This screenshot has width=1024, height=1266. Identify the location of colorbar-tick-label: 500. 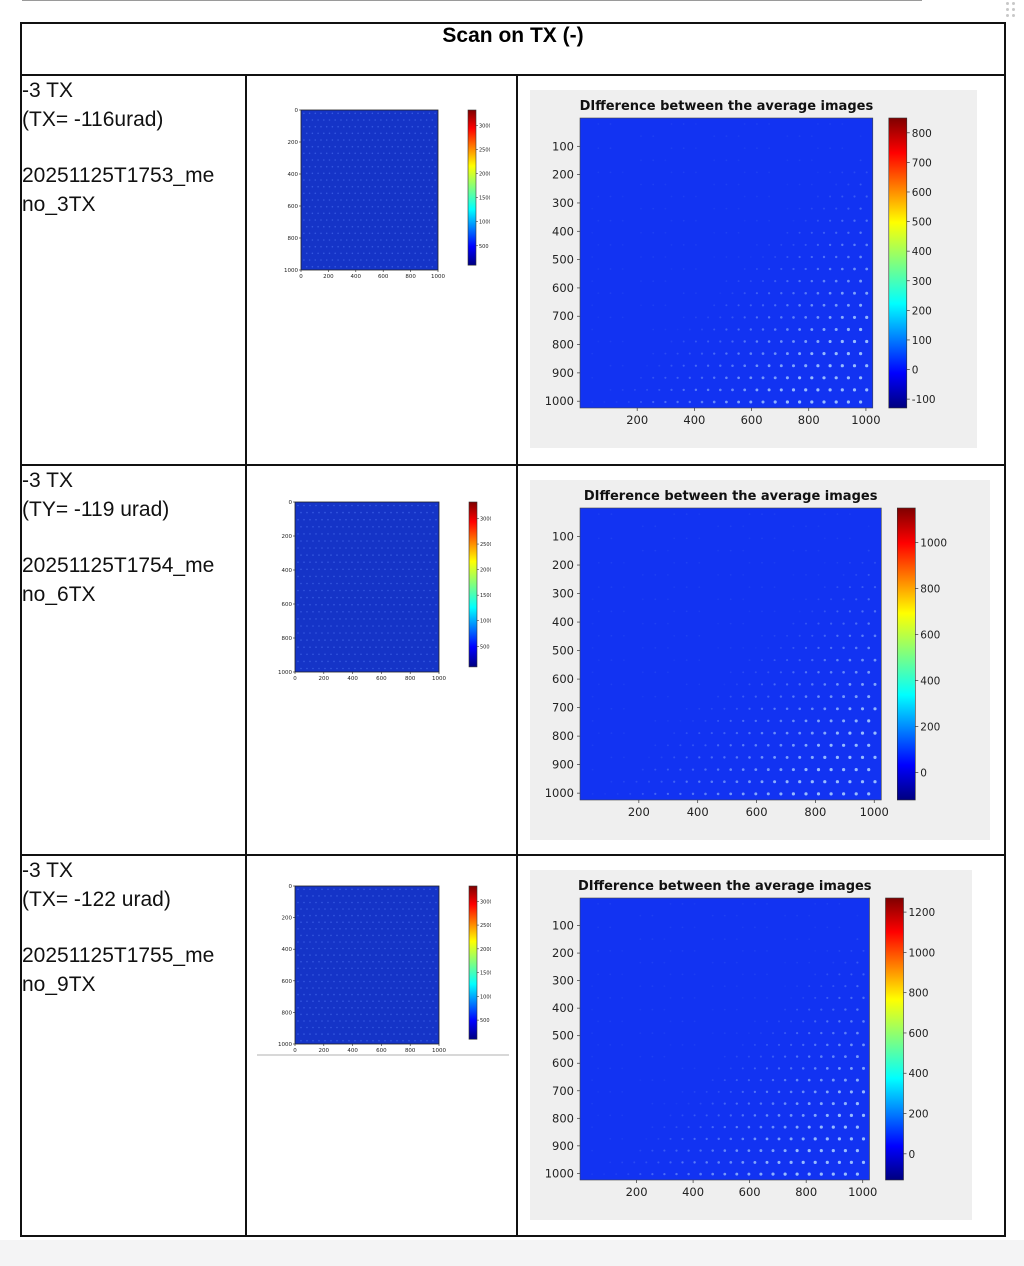
(484, 247).